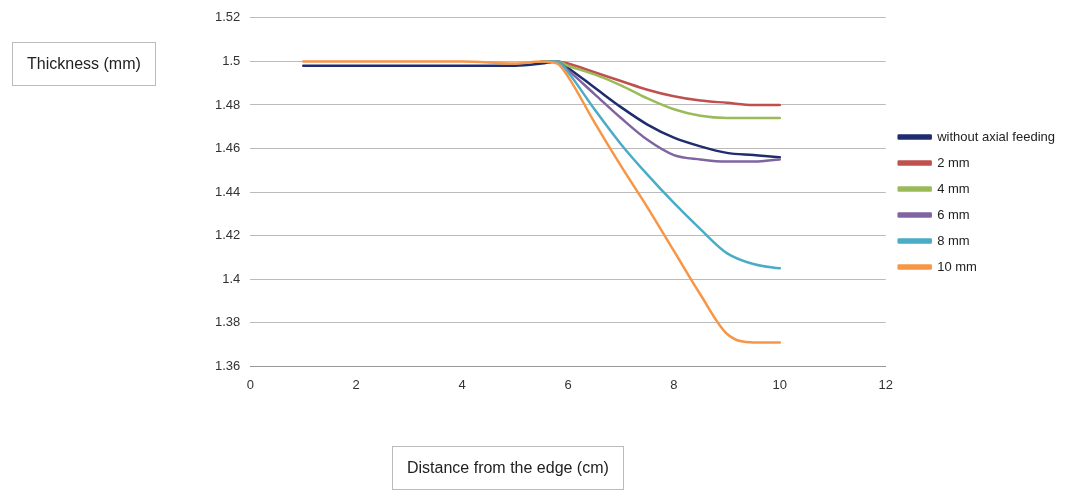 Image resolution: width=1085 pixels, height=491 pixels. Describe the element at coordinates (885, 384) in the screenshot. I see `x-tick-label: 12` at that location.